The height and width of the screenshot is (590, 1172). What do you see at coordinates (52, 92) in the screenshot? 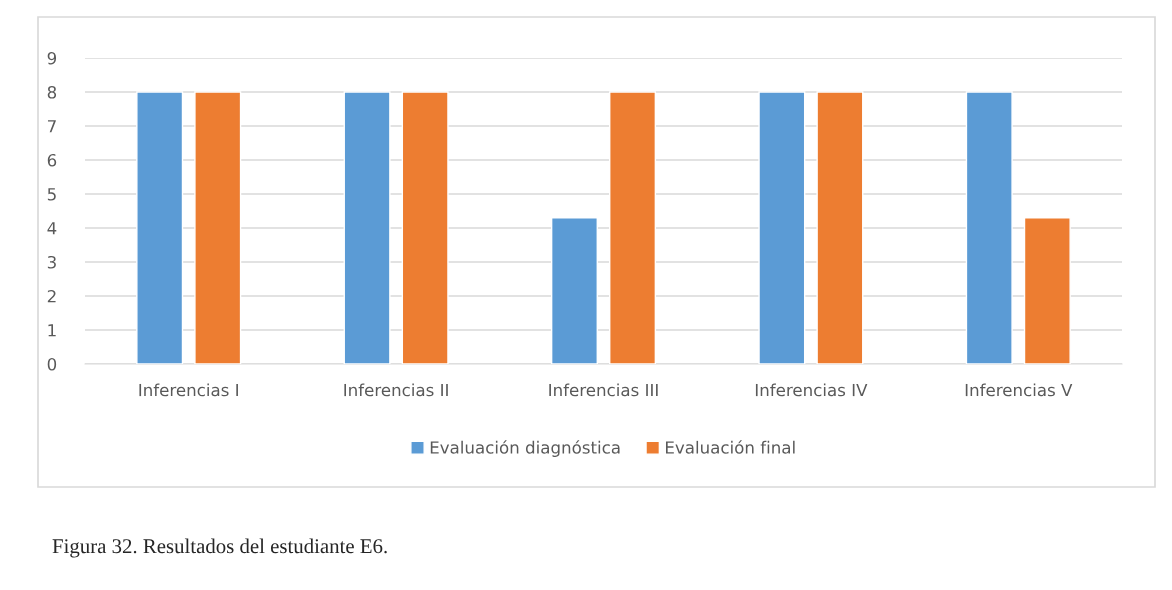
I see `y-tick-label: 8` at bounding box center [52, 92].